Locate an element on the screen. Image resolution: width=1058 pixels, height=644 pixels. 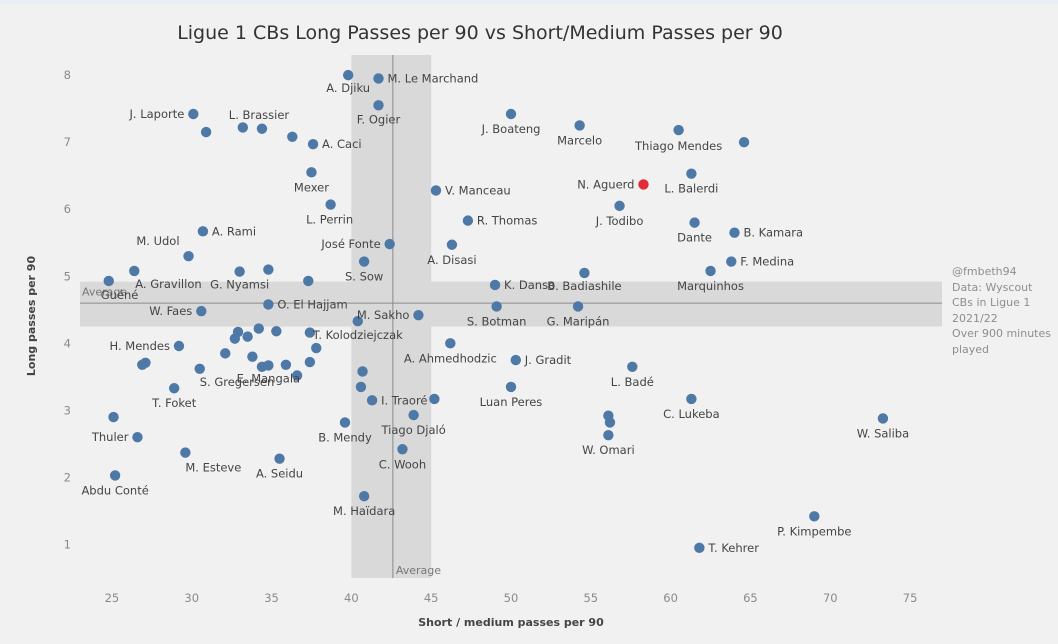
y-tick-label: 6 is located at coordinates (67, 209).